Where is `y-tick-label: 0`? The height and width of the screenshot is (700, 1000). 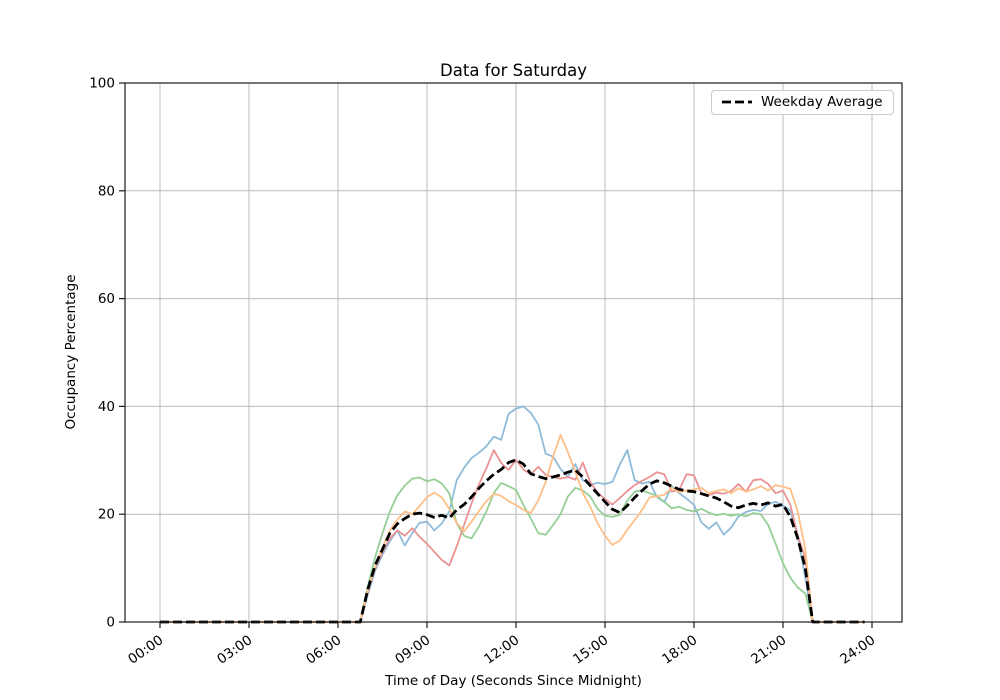 y-tick-label: 0 is located at coordinates (110, 623).